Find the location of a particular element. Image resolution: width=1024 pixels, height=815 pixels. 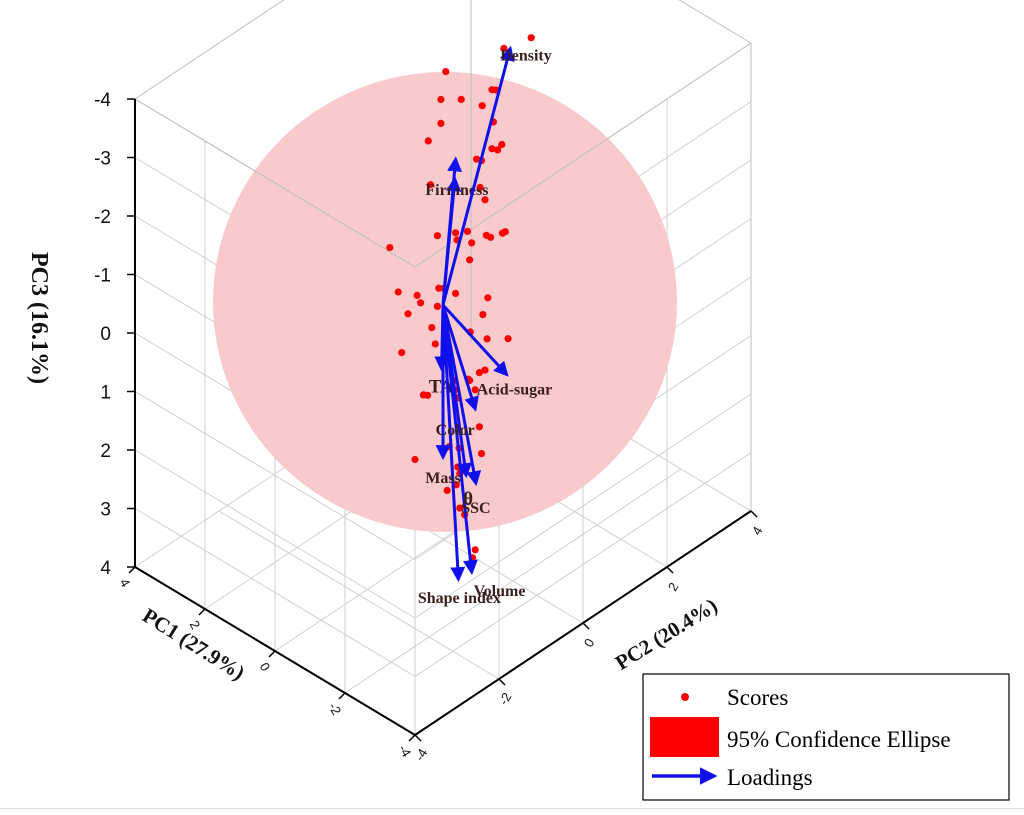

loading-label: Acid-sugar is located at coordinates (515, 390).